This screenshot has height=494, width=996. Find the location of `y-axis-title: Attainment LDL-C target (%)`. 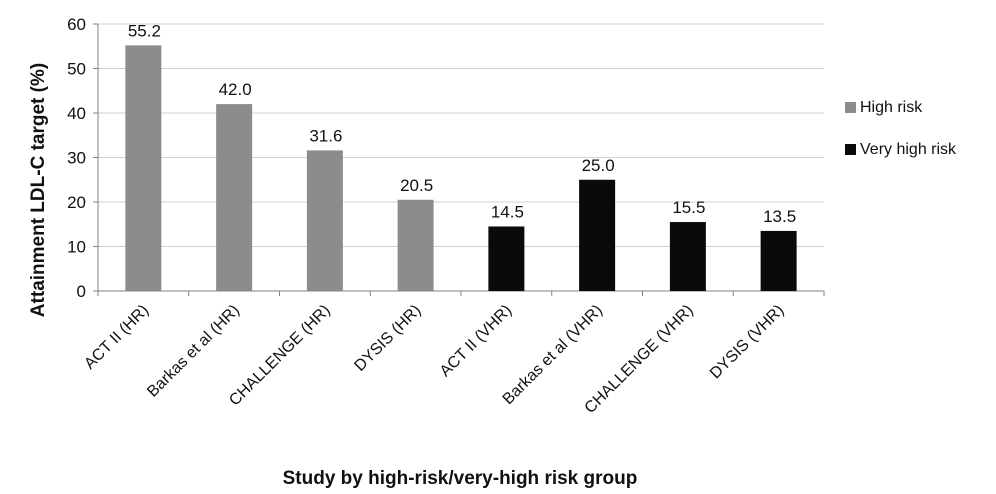

y-axis-title: Attainment LDL-C target (%) is located at coordinates (38, 190).